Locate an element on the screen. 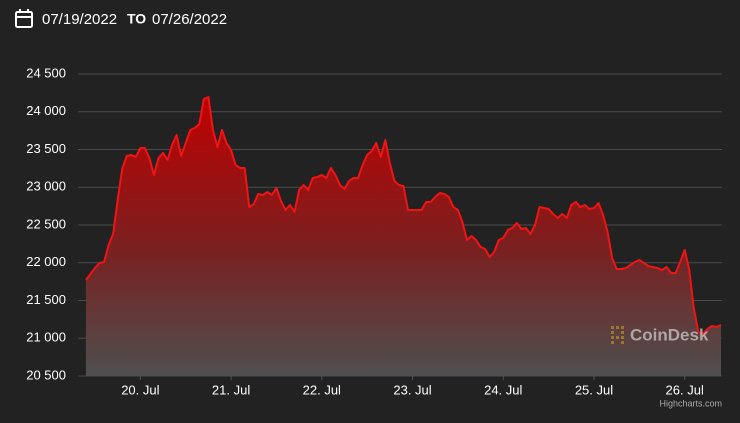 The height and width of the screenshot is (423, 740). x-tick-label: 20. Jul is located at coordinates (140, 389).